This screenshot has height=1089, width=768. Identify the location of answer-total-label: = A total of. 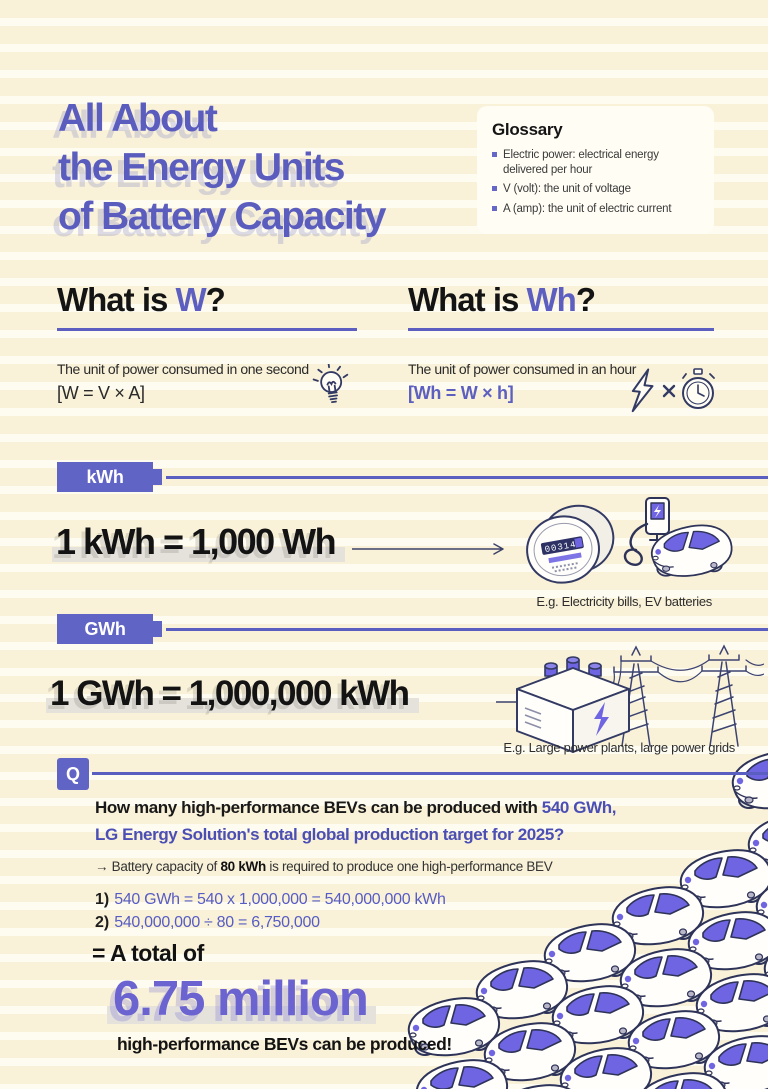
(148, 953).